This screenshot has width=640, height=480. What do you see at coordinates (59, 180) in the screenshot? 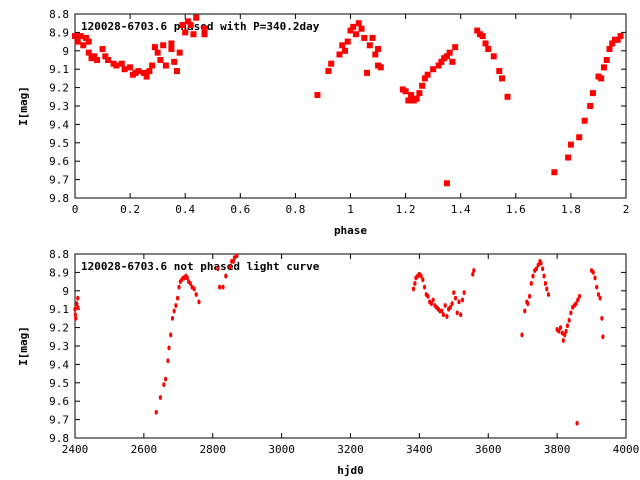
I see `y-tick-label: 9.7` at bounding box center [59, 180].